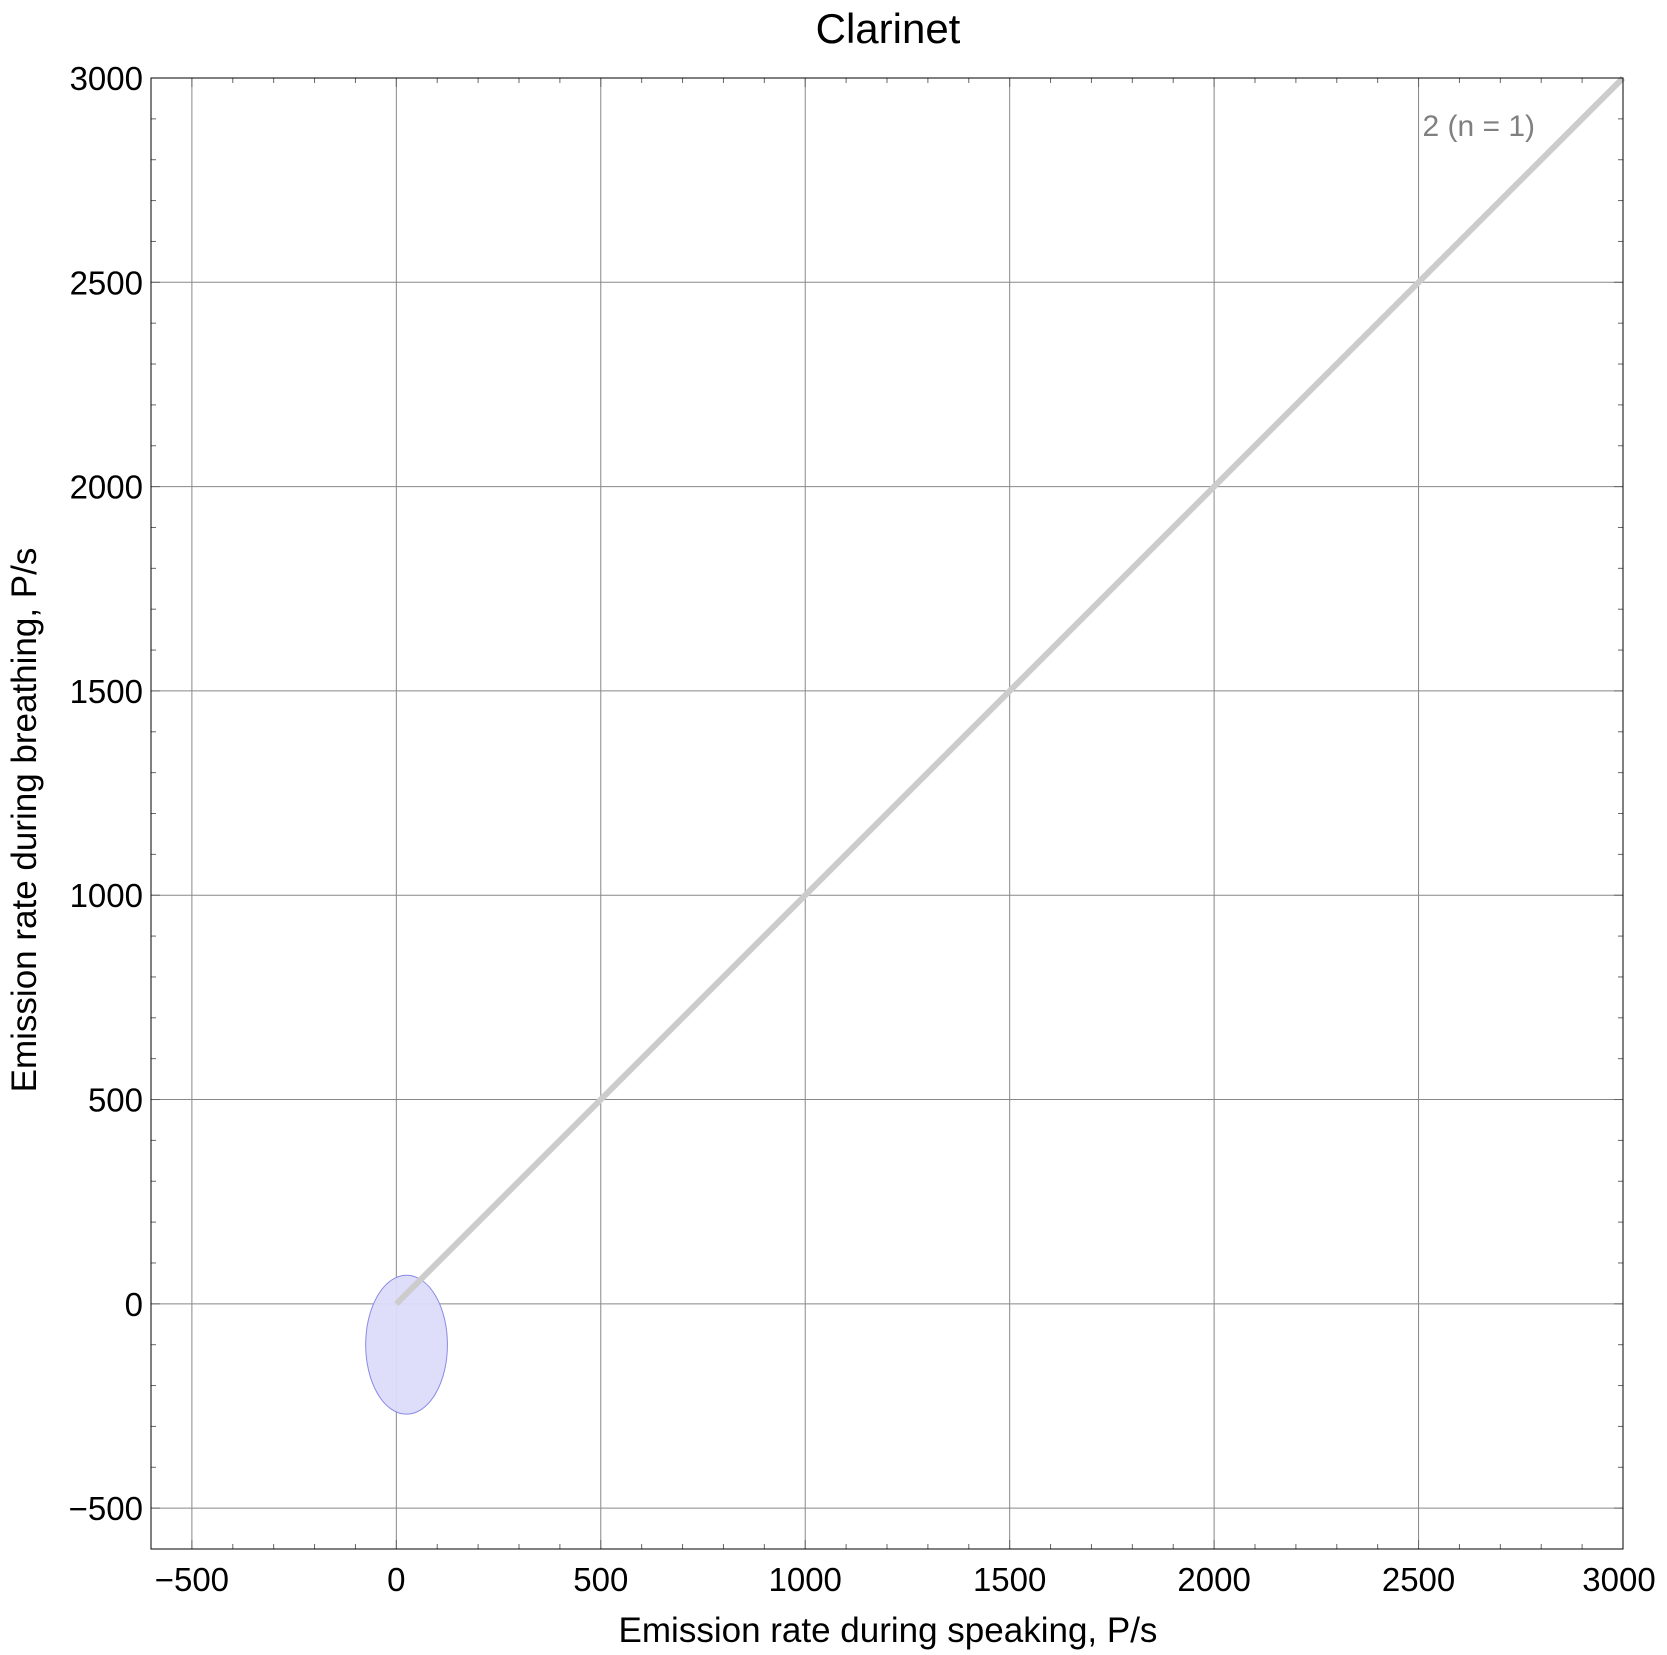 The image size is (1667, 1655). Describe the element at coordinates (115, 1100) in the screenshot. I see `y-tick-label: 500` at that location.